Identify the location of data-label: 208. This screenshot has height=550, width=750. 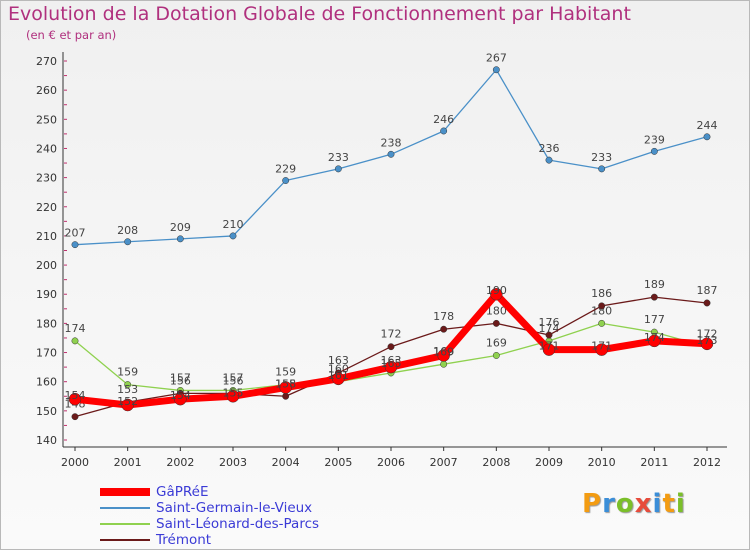
(127, 230).